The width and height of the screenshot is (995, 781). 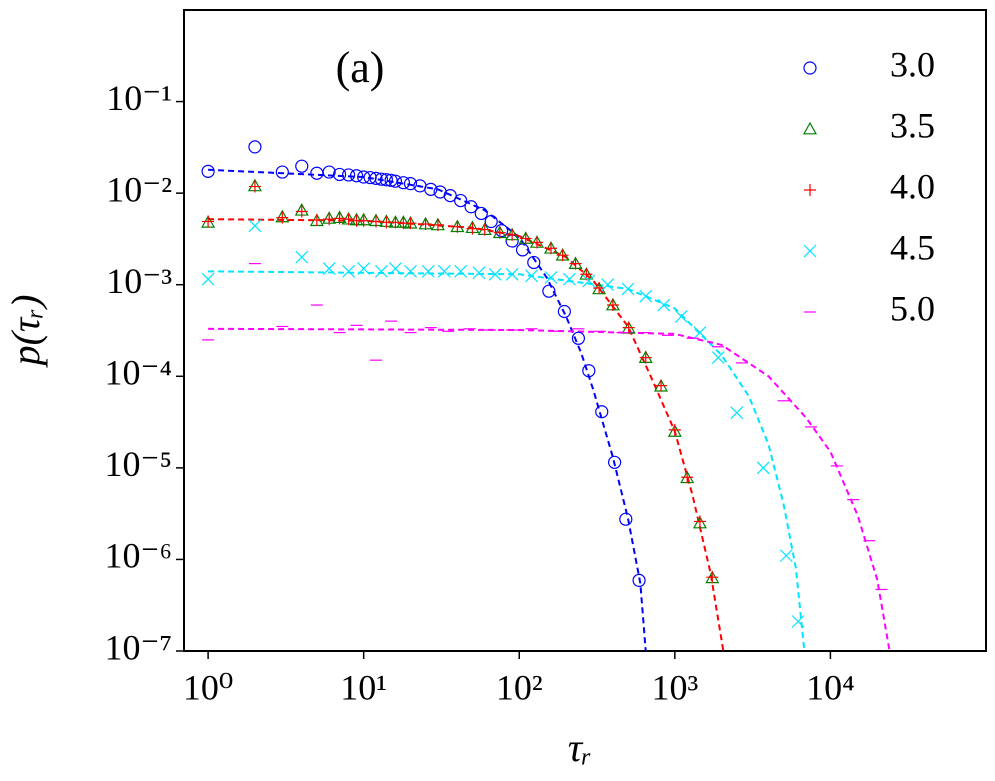 I want to click on legend-label: 5.0, so click(x=912, y=308).